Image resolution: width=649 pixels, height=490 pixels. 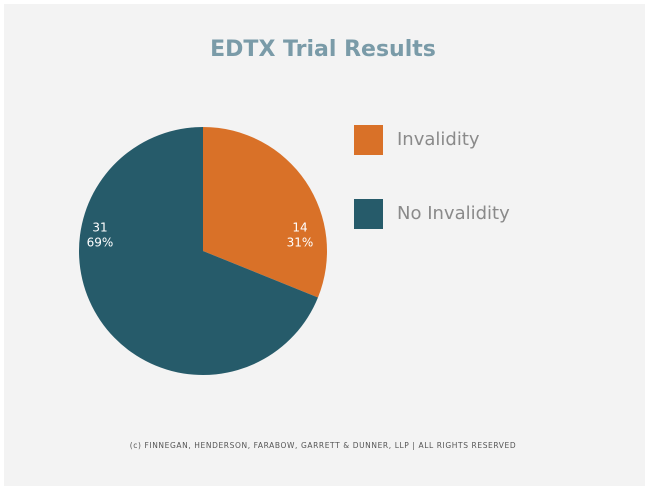 What do you see at coordinates (299, 228) in the screenshot?
I see `data-label: 14` at bounding box center [299, 228].